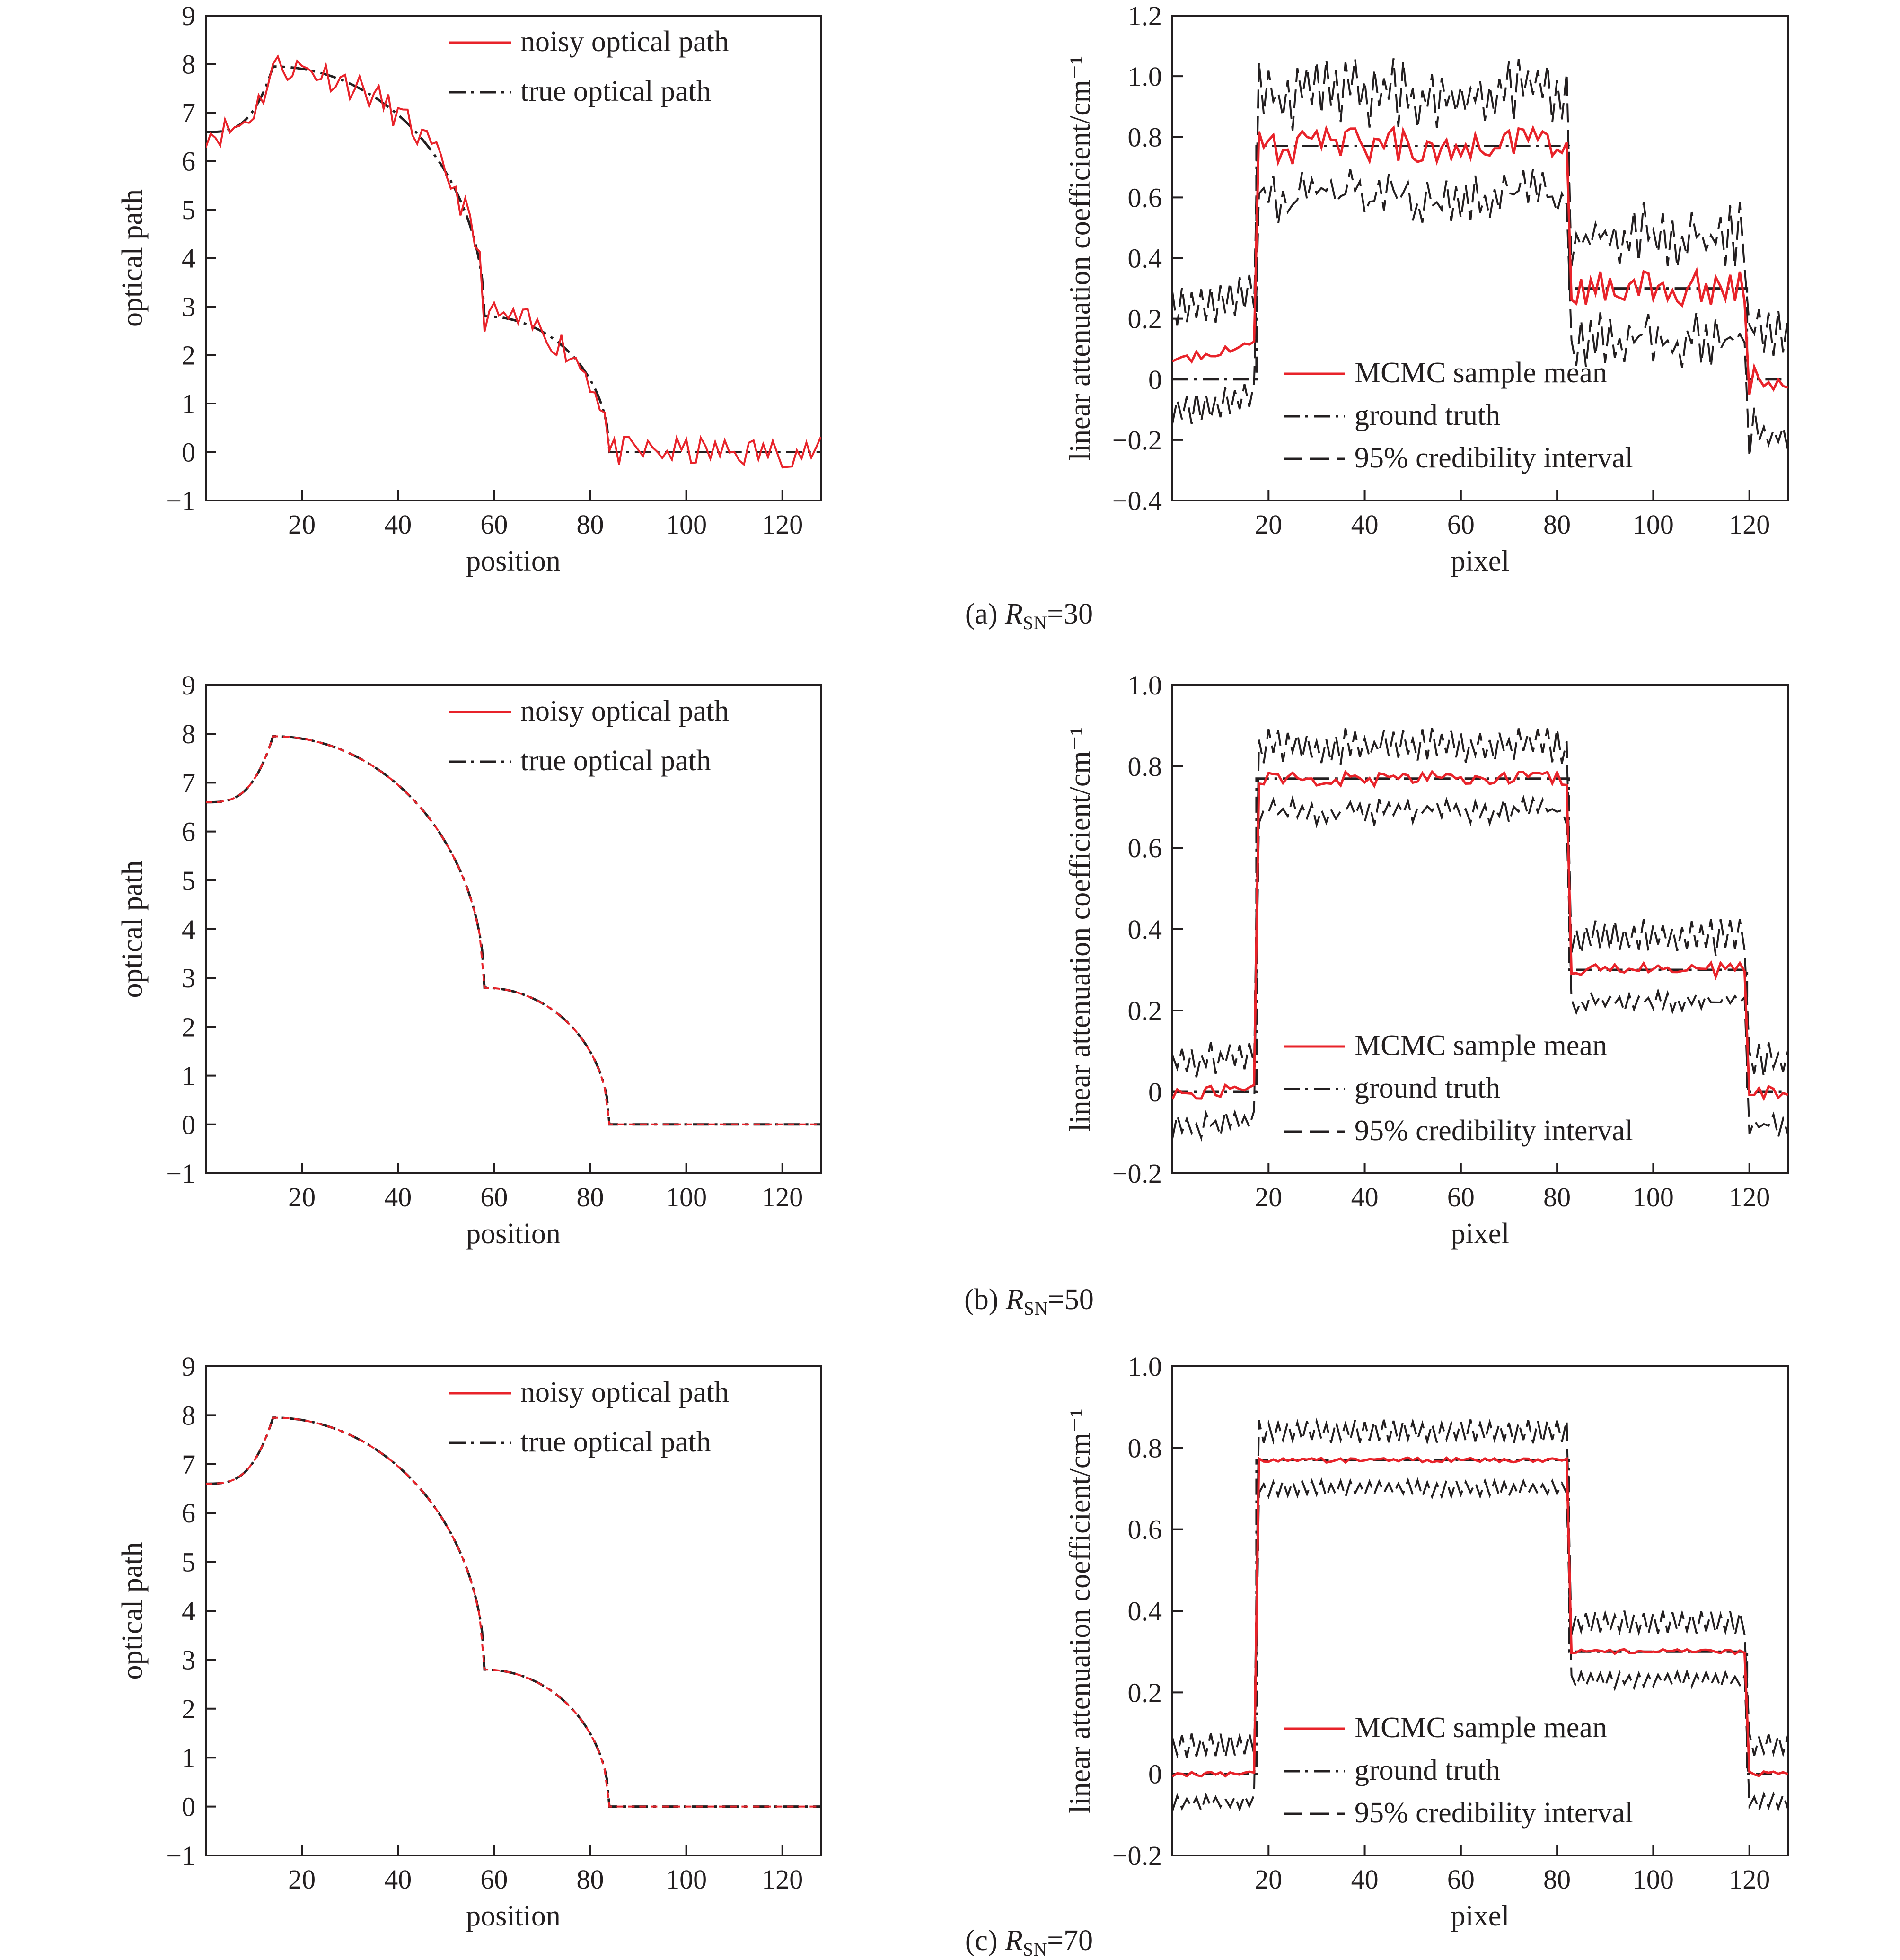 The image size is (1900, 1960). What do you see at coordinates (188, 1076) in the screenshot?
I see `y-tick-label: 1` at bounding box center [188, 1076].